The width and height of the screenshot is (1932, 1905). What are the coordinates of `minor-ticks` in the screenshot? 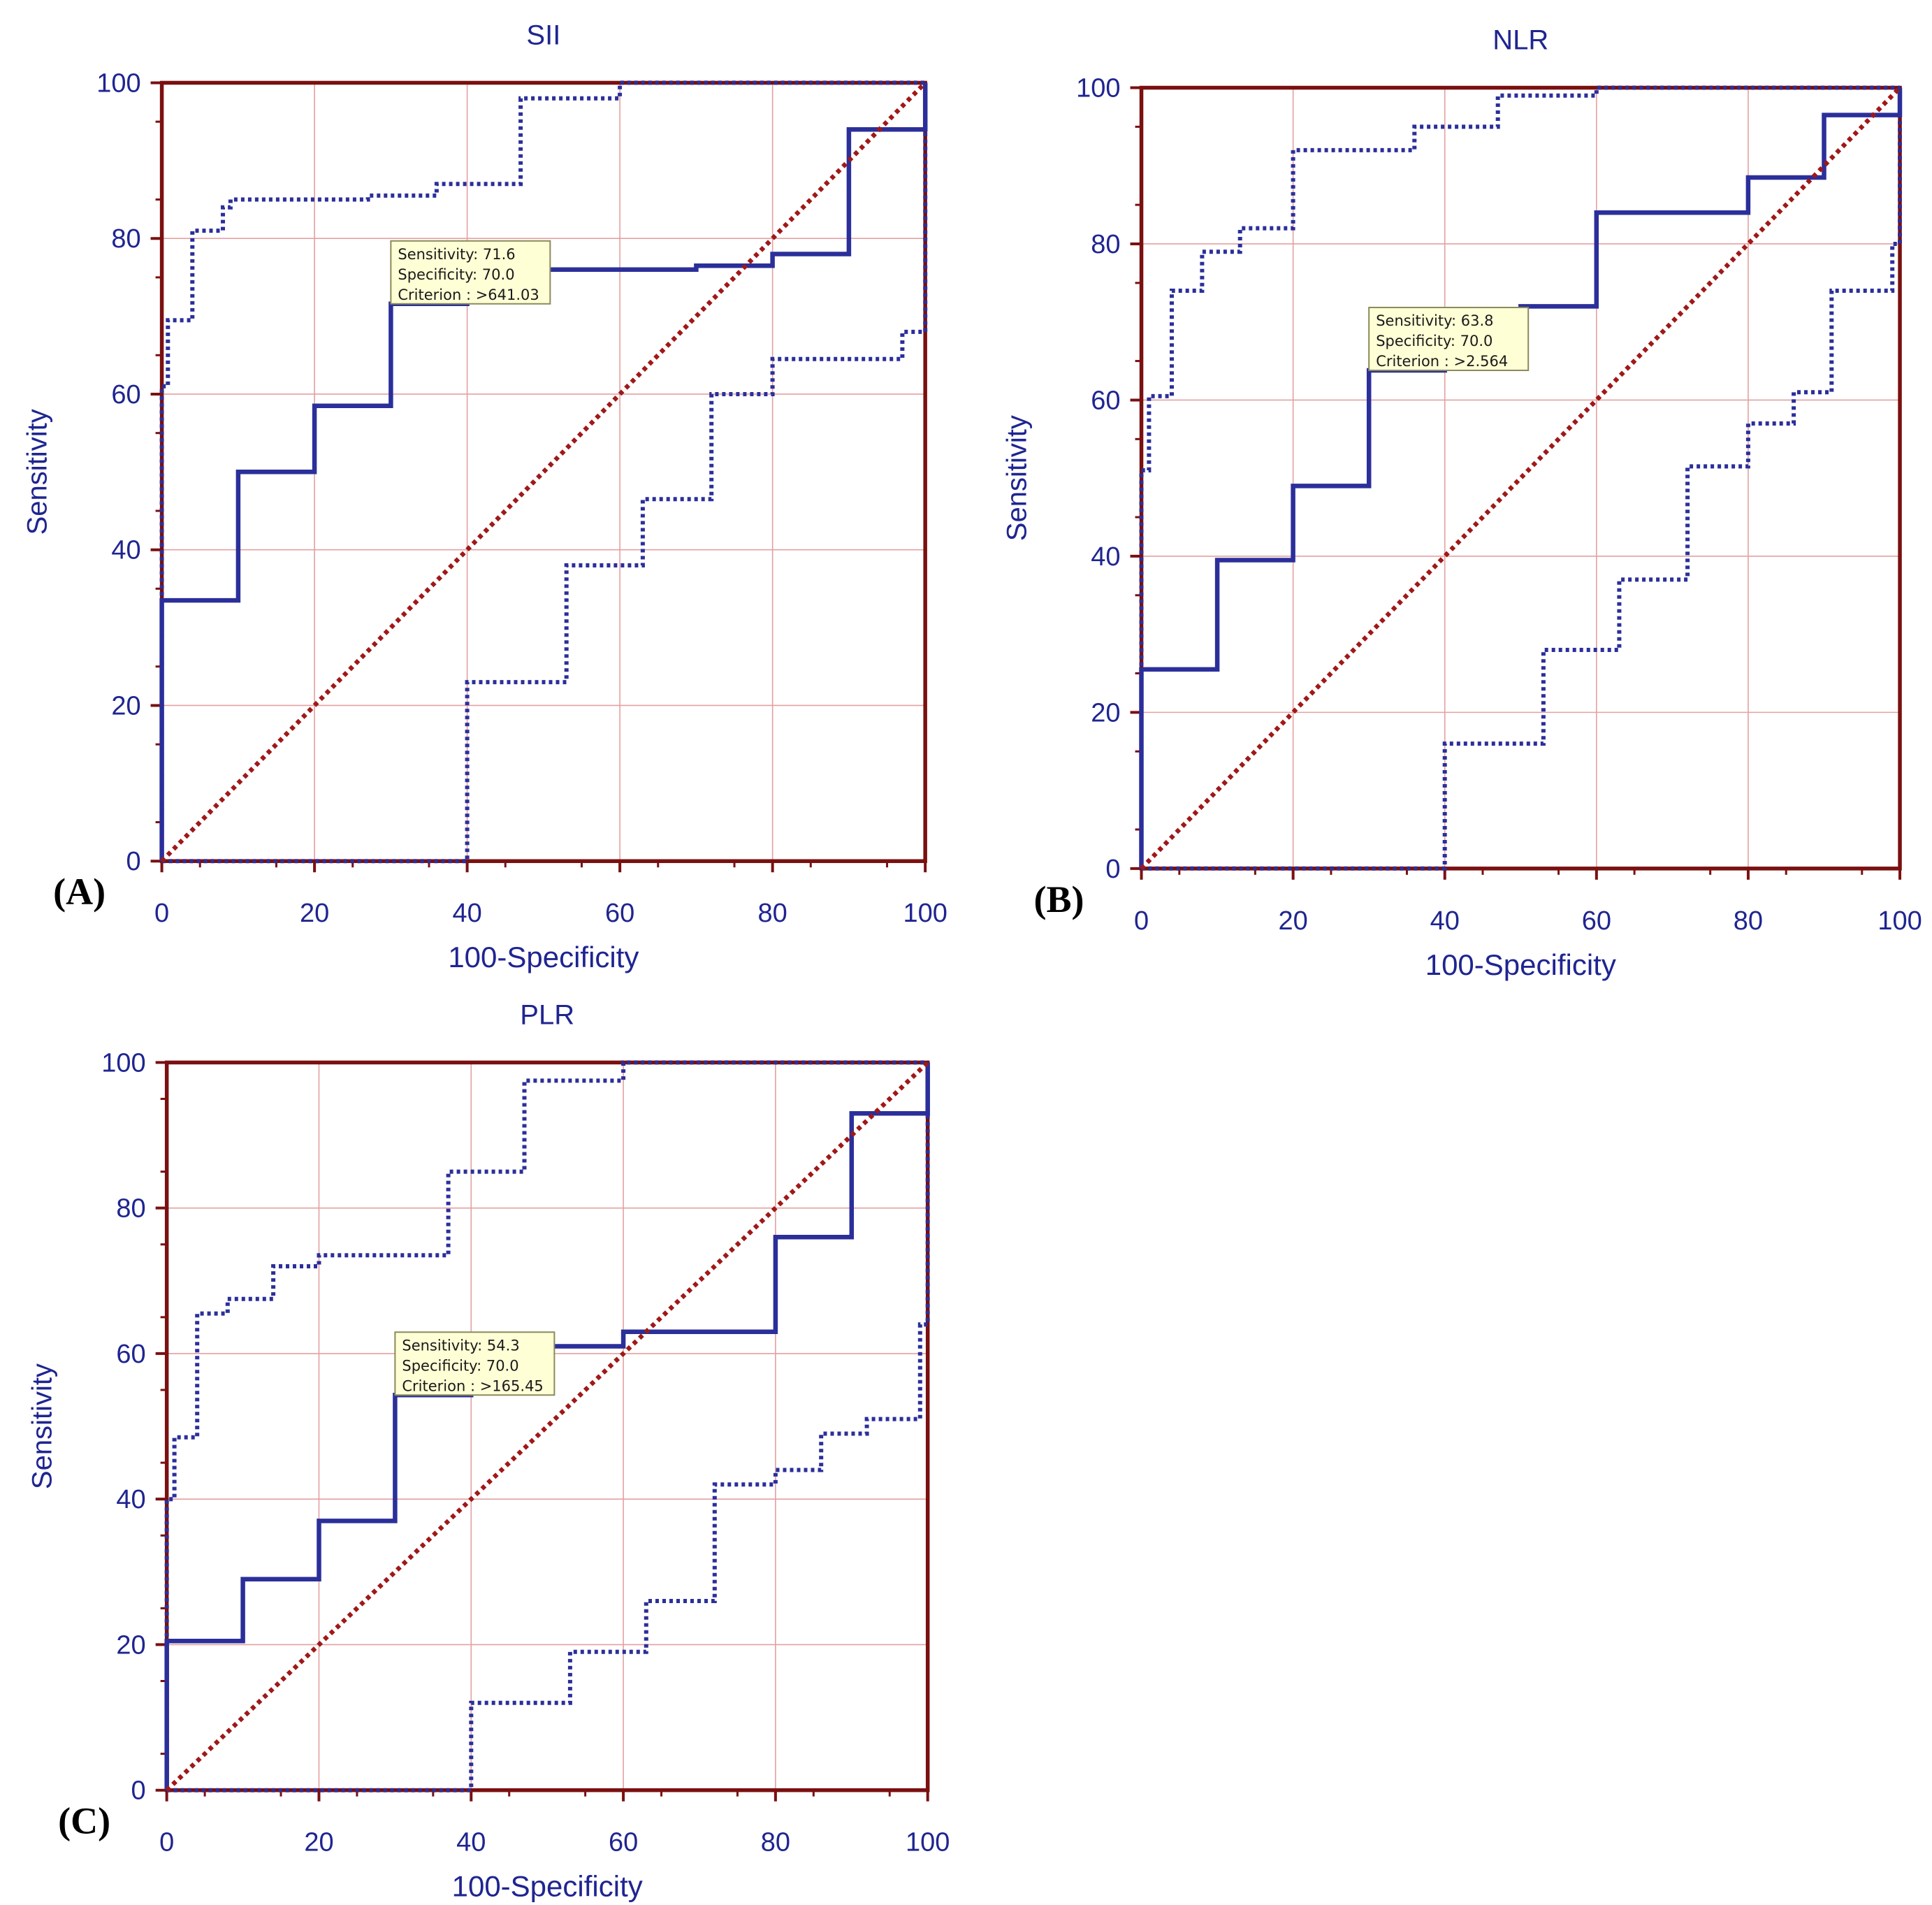 It's located at (1499, 500).